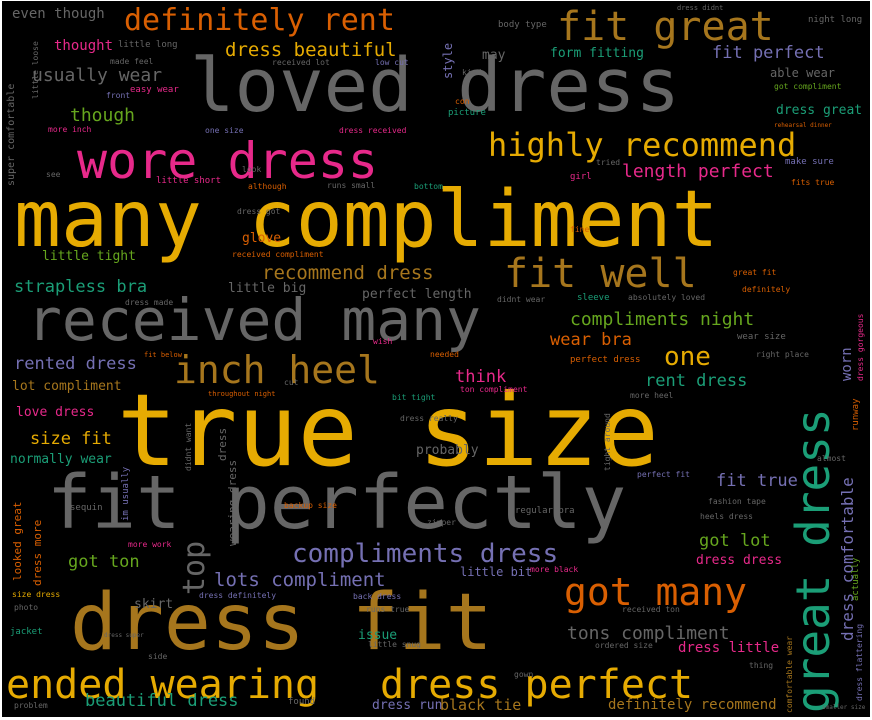 The height and width of the screenshot is (720, 872). I want to click on word: little tight, so click(89, 256).